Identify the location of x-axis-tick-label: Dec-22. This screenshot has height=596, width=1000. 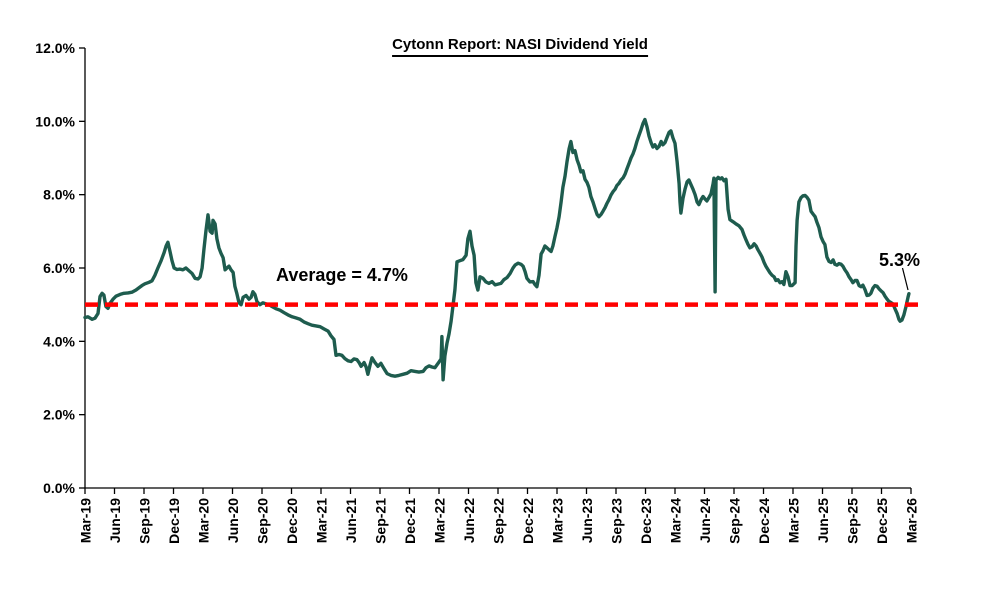
(528, 521).